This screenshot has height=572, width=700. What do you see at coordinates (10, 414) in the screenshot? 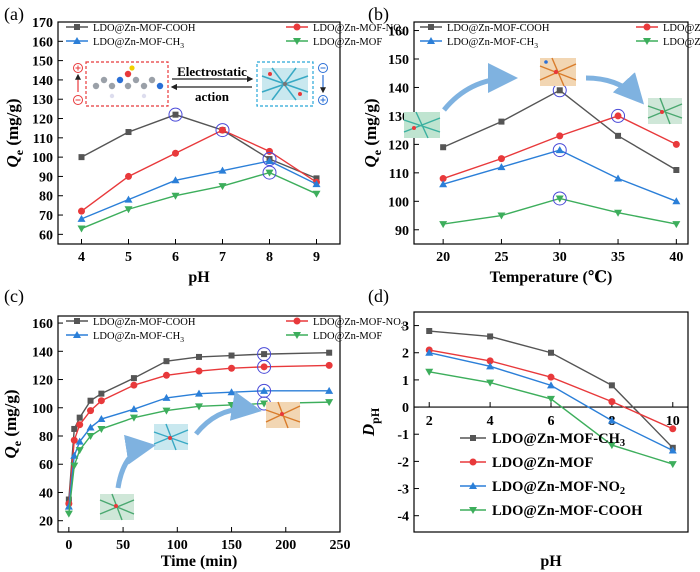
I see `y-axis-title-unit: (mg/g)` at bounding box center [10, 414].